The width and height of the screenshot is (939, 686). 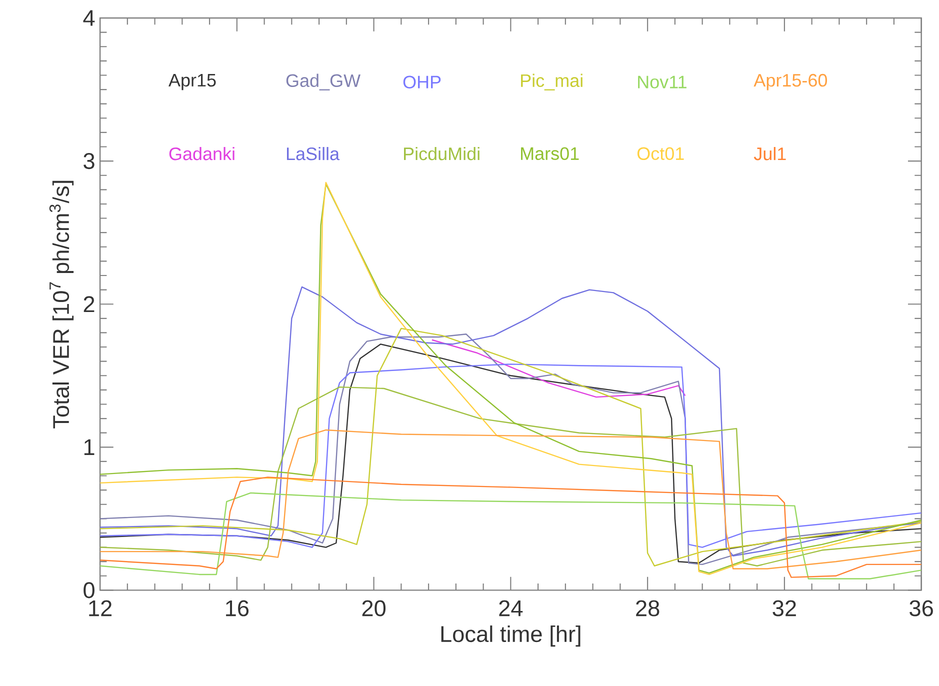 What do you see at coordinates (662, 82) in the screenshot?
I see `text: Nov11` at bounding box center [662, 82].